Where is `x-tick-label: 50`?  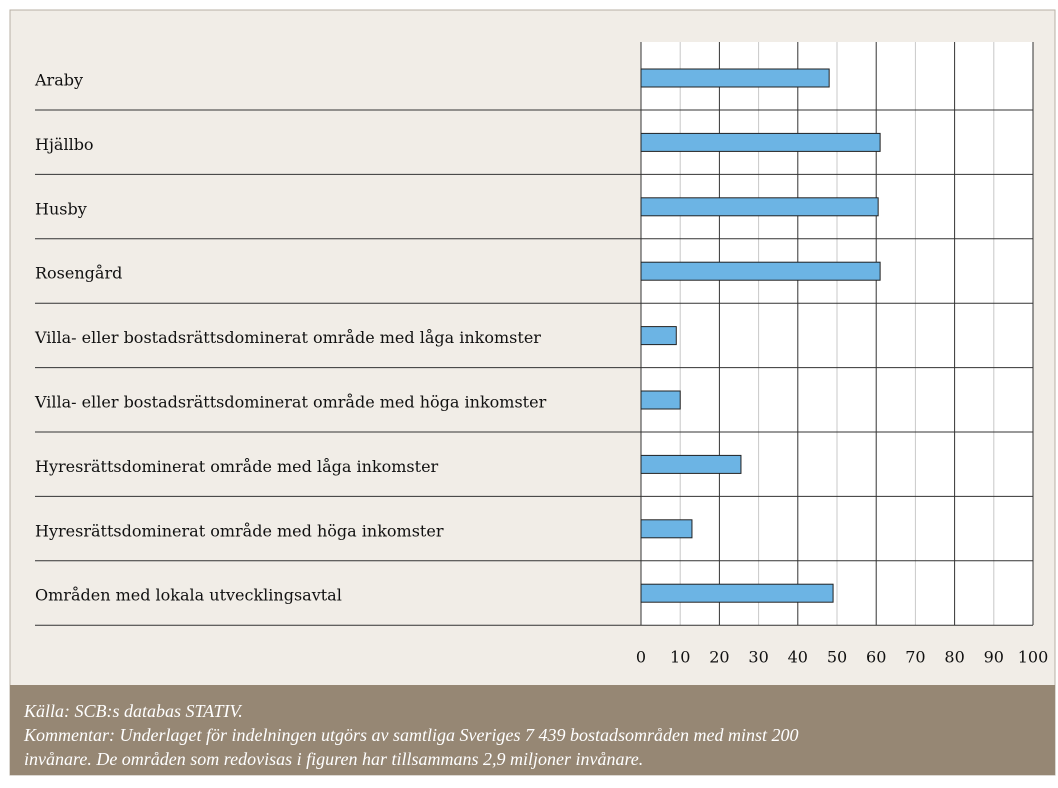
x-tick-label: 50 is located at coordinates (837, 657).